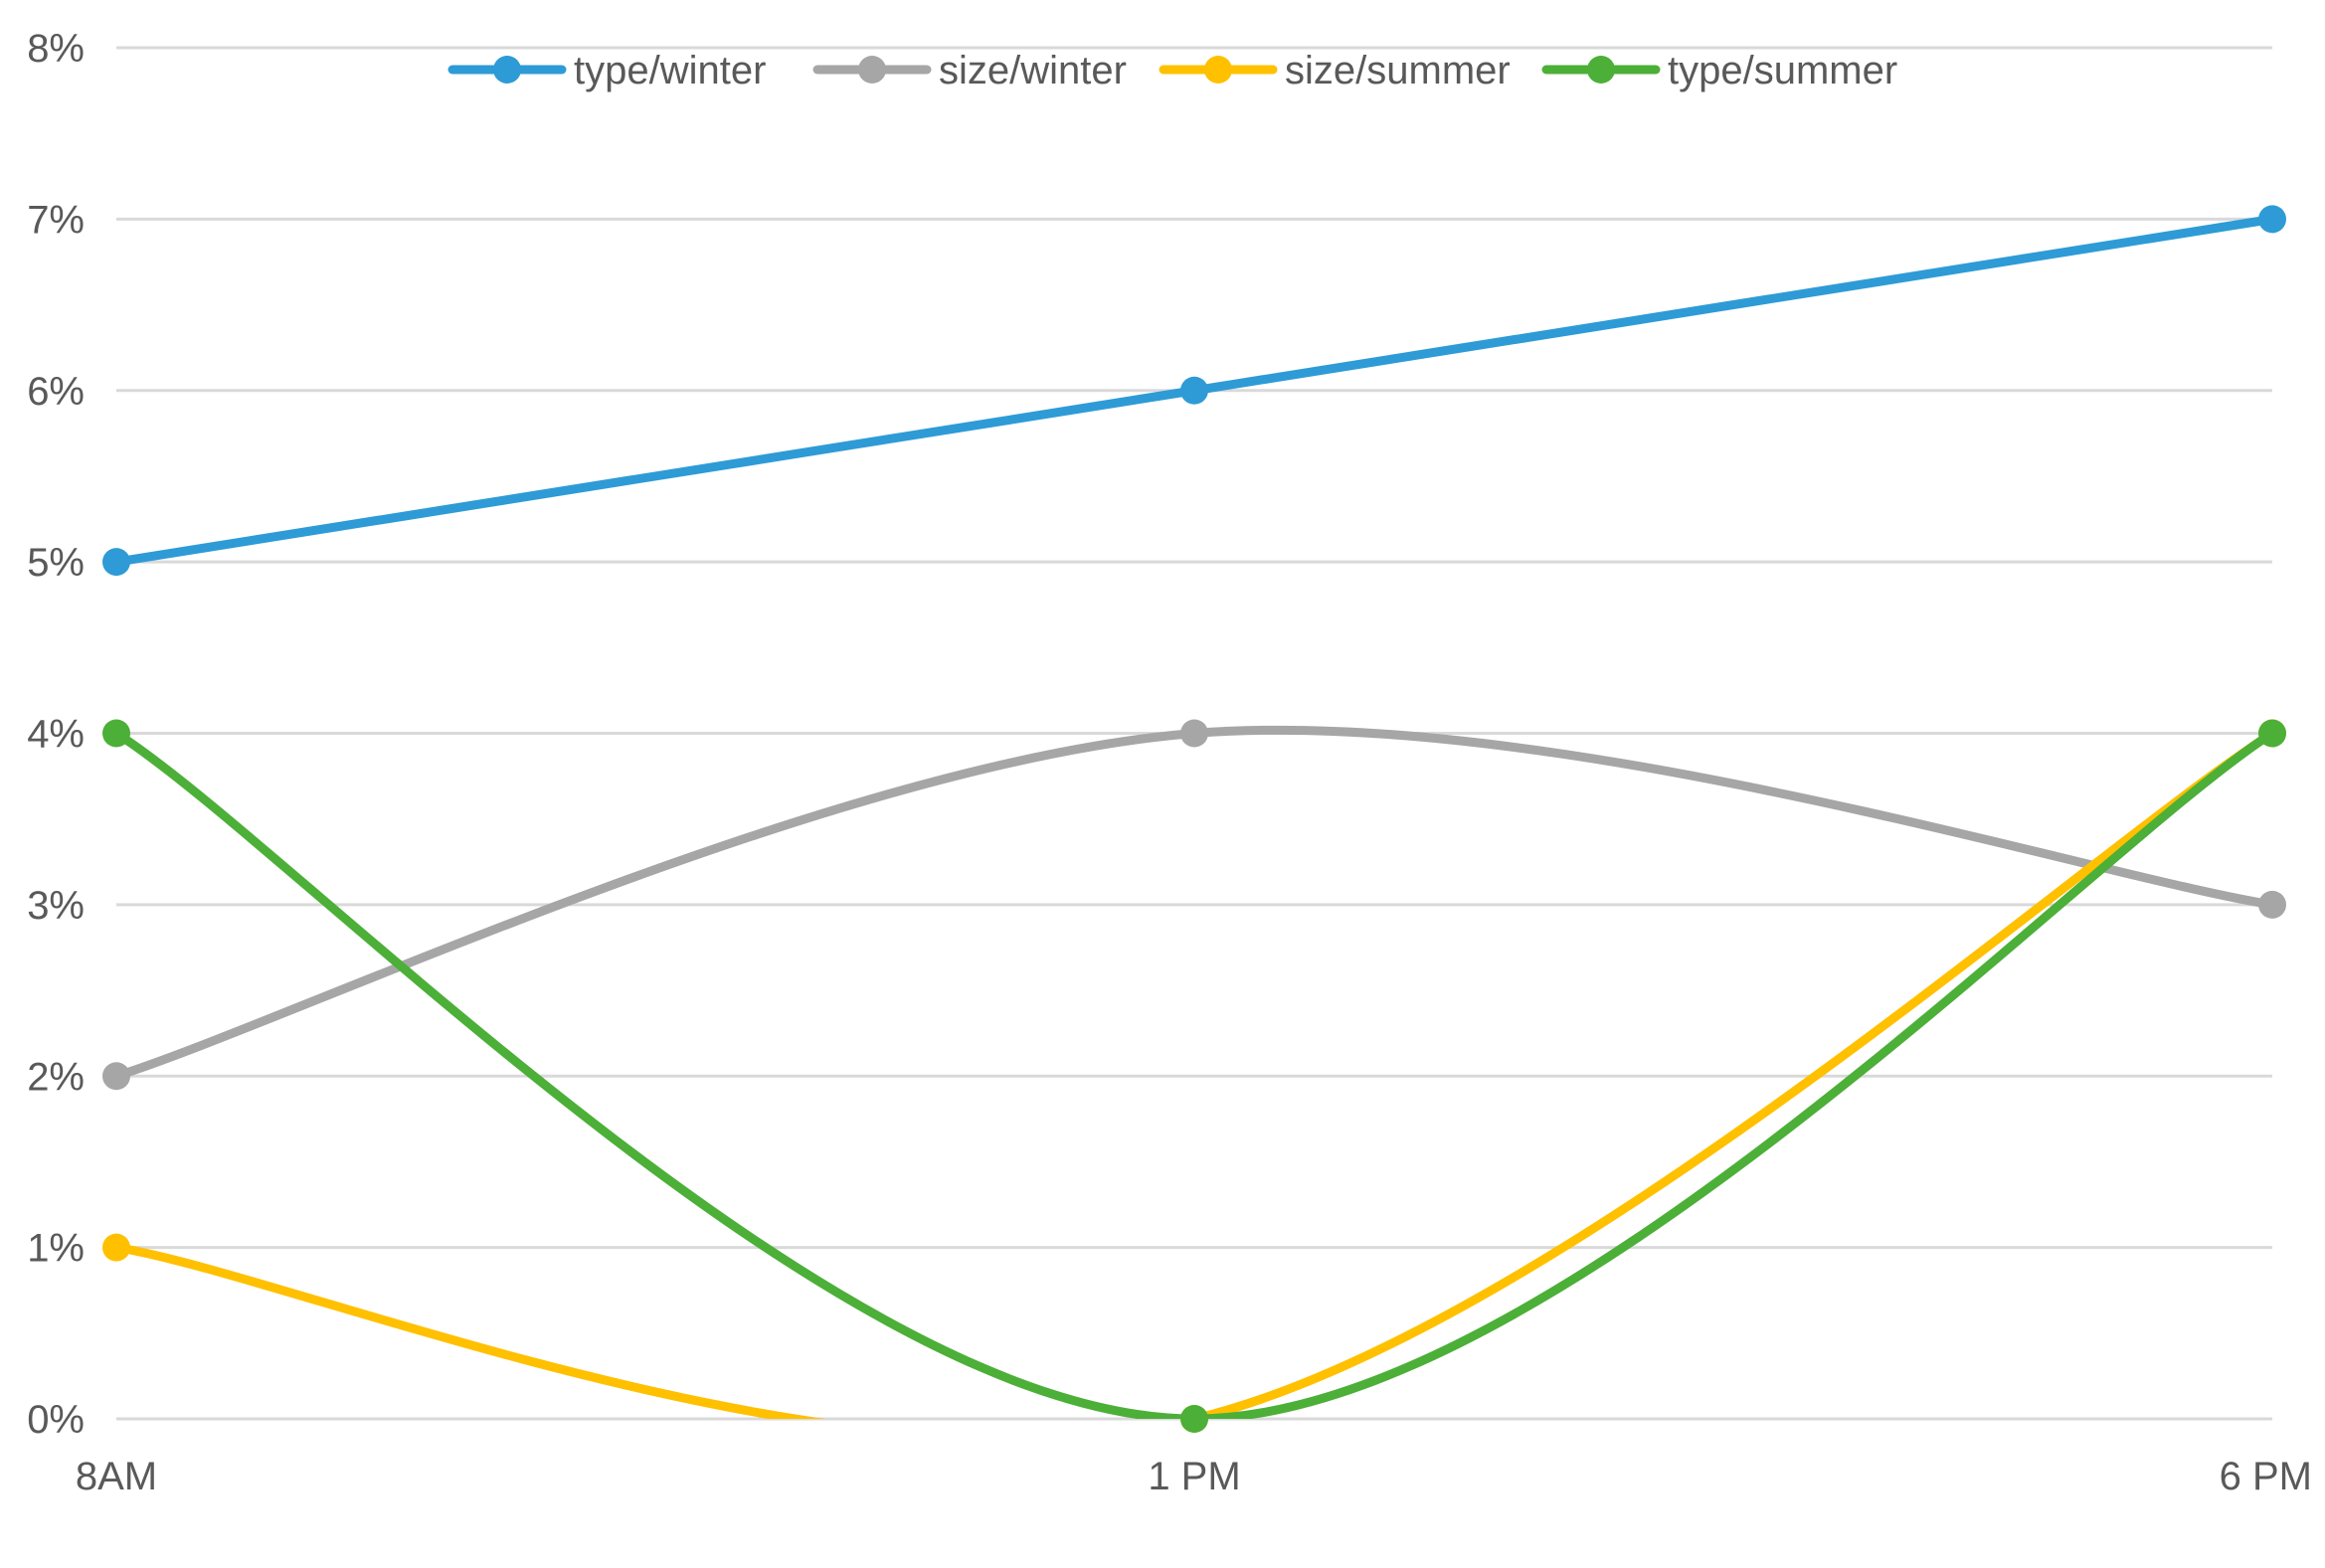  I want to click on legend-item: type/summer, so click(1719, 70).